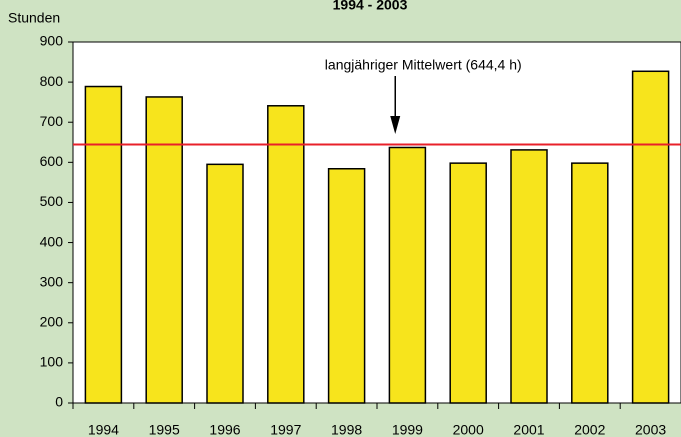 The width and height of the screenshot is (681, 437). I want to click on y-tick-label: 100, so click(52, 362).